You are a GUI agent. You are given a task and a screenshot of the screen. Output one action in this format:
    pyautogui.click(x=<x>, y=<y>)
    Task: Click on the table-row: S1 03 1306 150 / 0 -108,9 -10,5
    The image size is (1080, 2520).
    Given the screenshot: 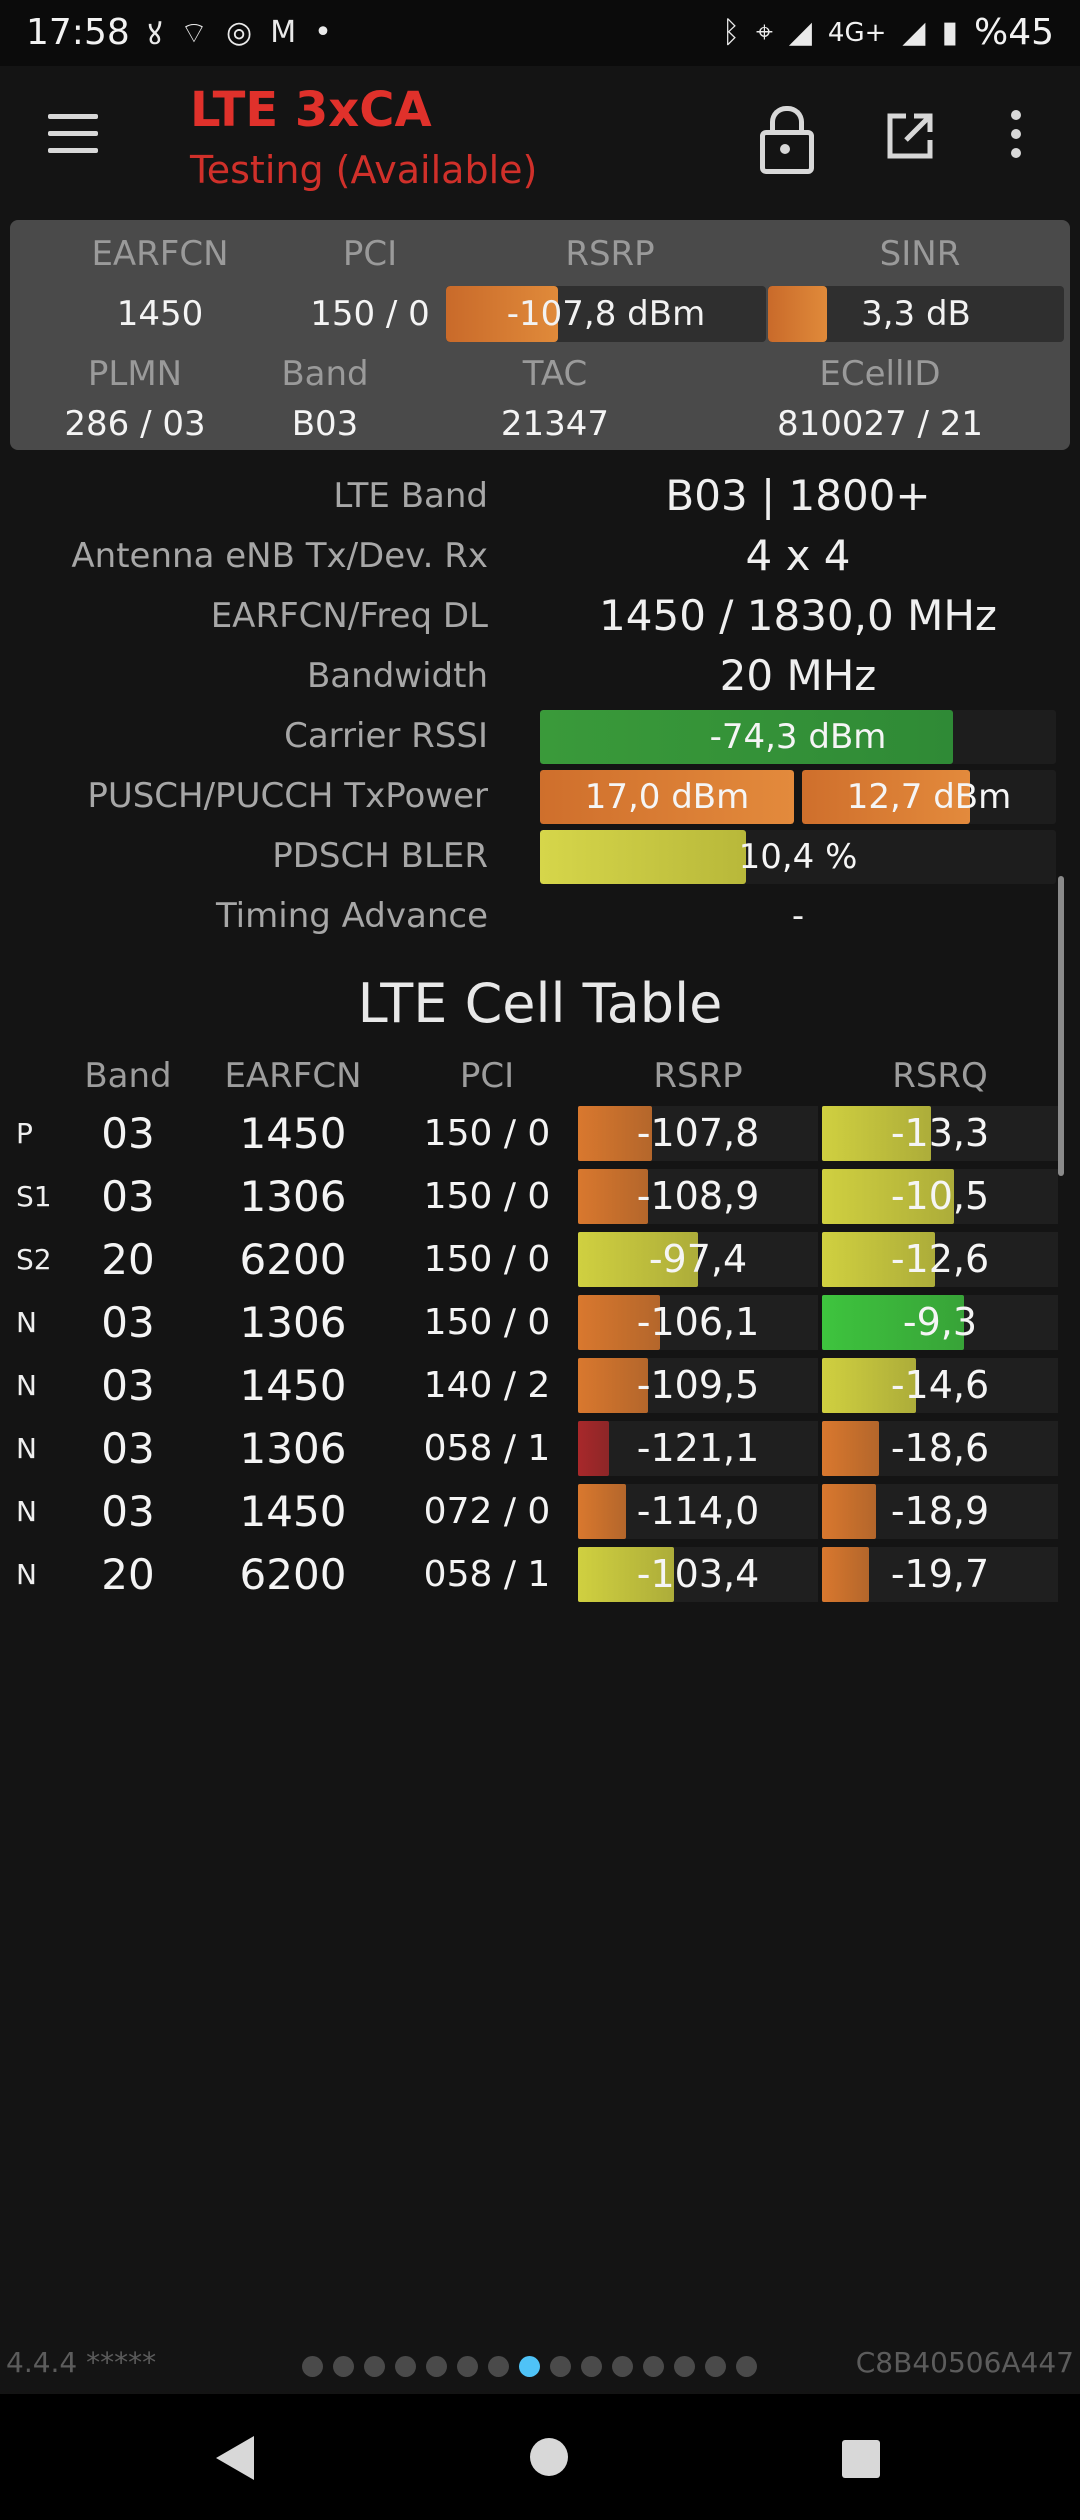 What is the action you would take?
    pyautogui.click(x=540, y=1196)
    